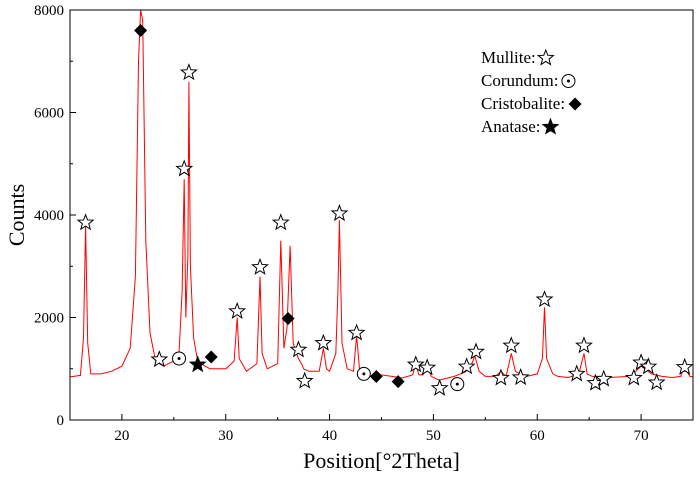  What do you see at coordinates (519, 80) in the screenshot?
I see `legend-label: Corundum:` at bounding box center [519, 80].